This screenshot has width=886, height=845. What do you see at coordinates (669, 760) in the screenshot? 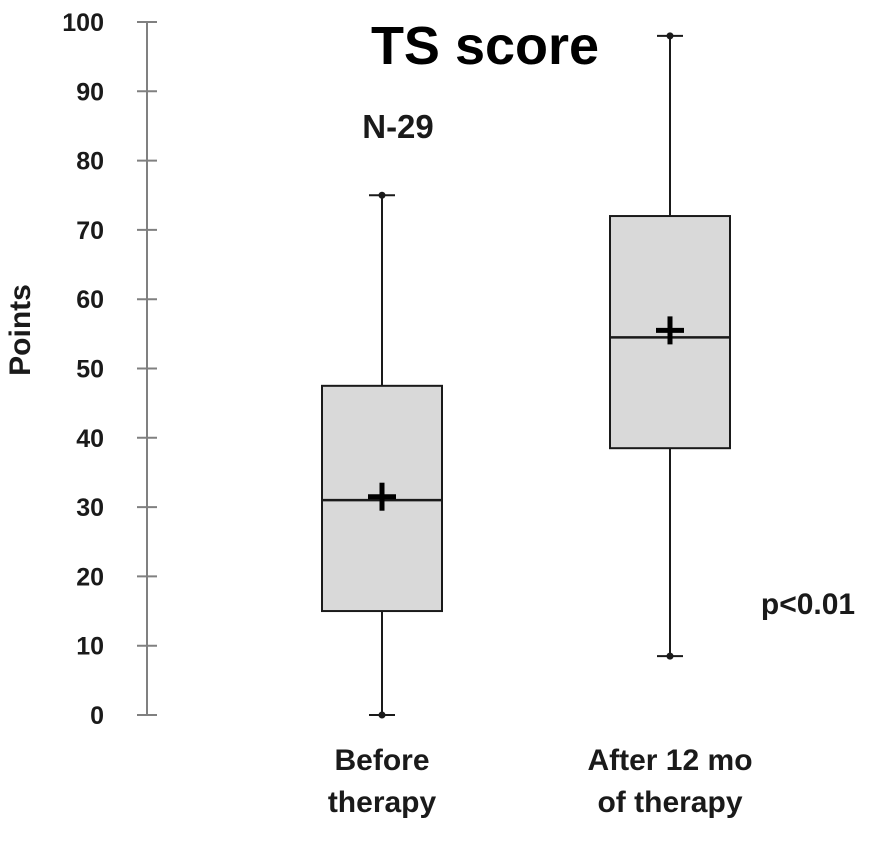
I see `category-label: After 12 mo` at bounding box center [669, 760].